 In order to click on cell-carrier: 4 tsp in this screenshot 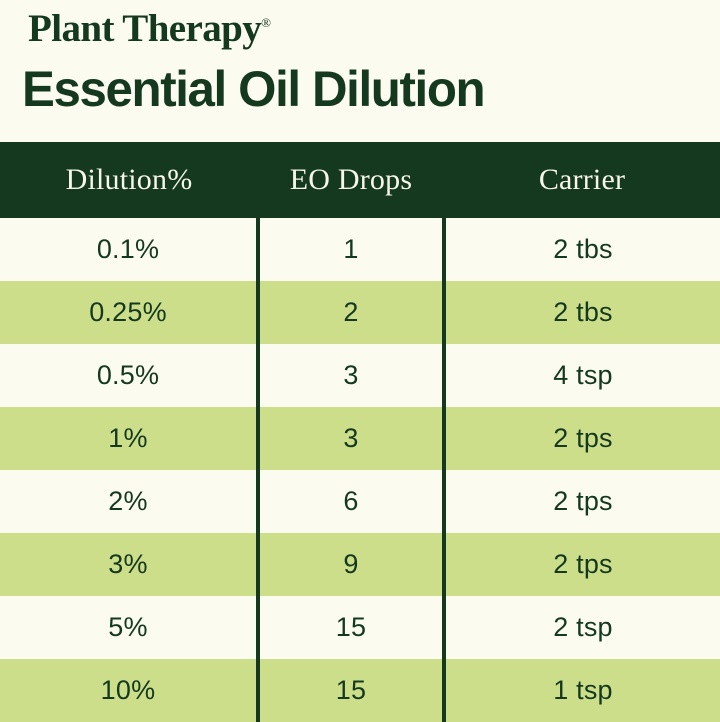, I will do `click(582, 375)`.